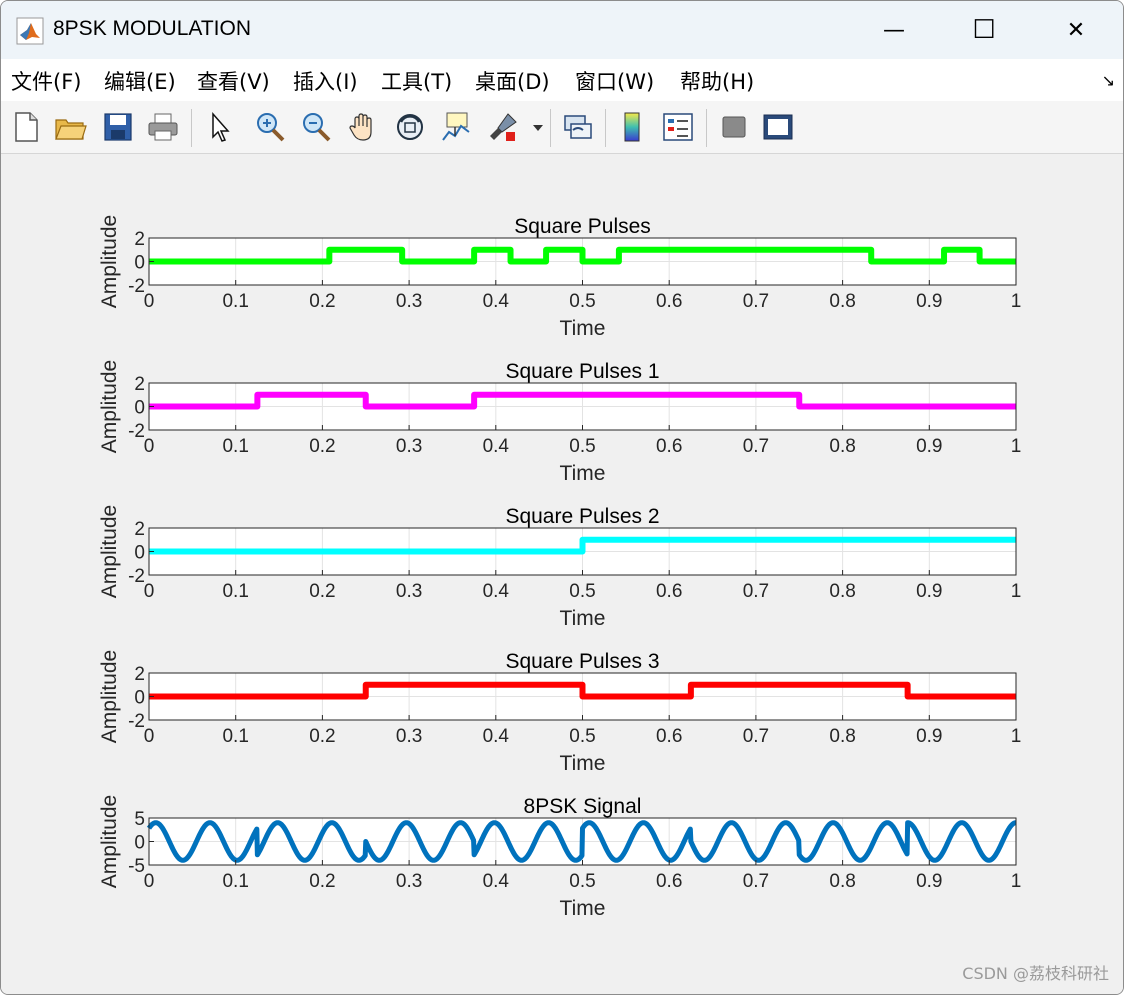 The height and width of the screenshot is (995, 1124). I want to click on menu-view: 查看(V), so click(233, 82).